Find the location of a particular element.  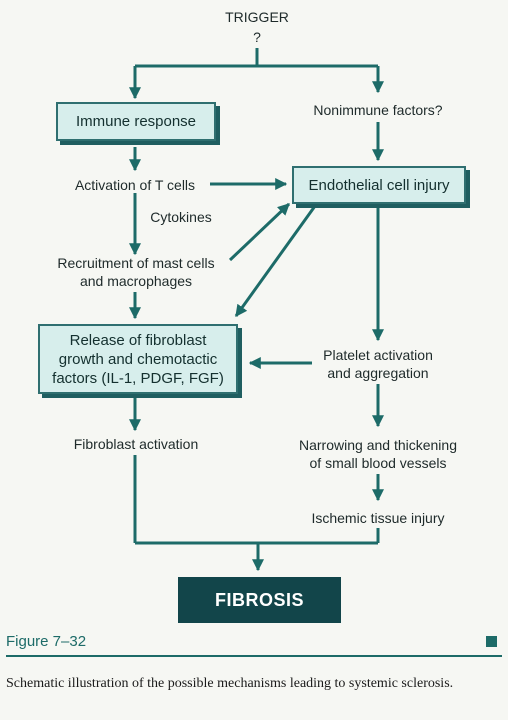

arrow-recruitment-to-endothelial is located at coordinates (259, 232).